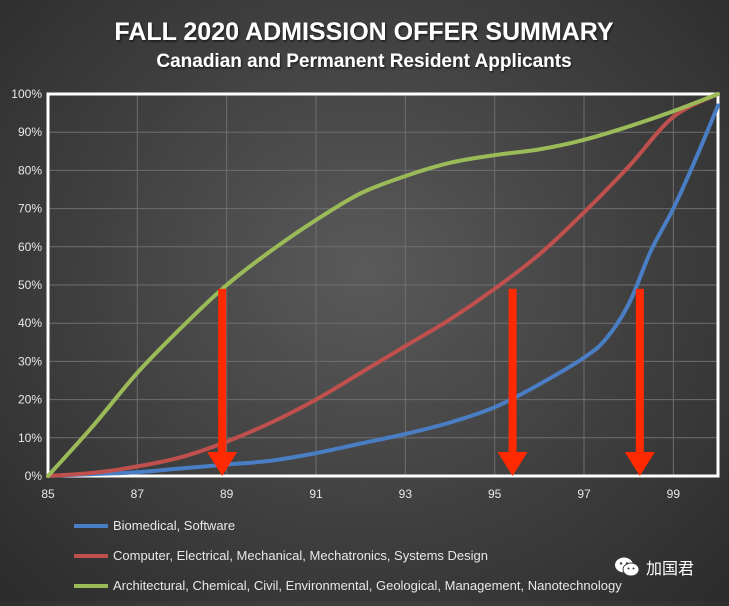 The image size is (729, 606). What do you see at coordinates (34, 476) in the screenshot?
I see `y-tick-label: 0%` at bounding box center [34, 476].